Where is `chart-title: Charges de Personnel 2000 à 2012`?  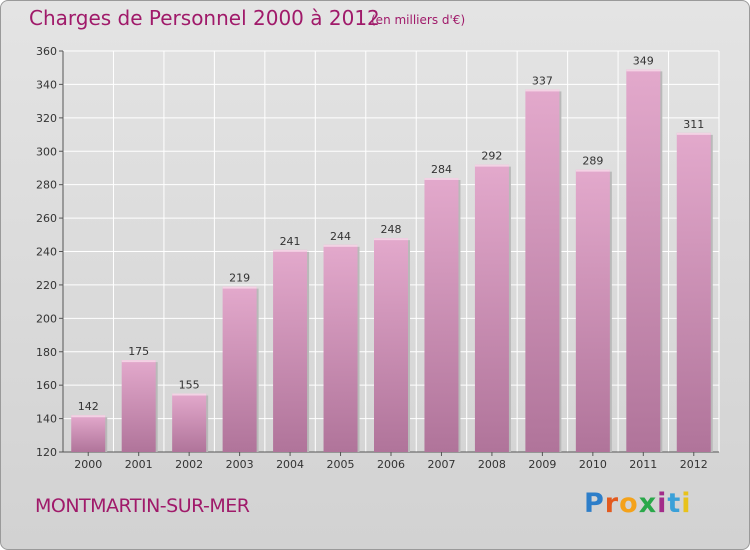 chart-title: Charges de Personnel 2000 à 2012 is located at coordinates (204, 18).